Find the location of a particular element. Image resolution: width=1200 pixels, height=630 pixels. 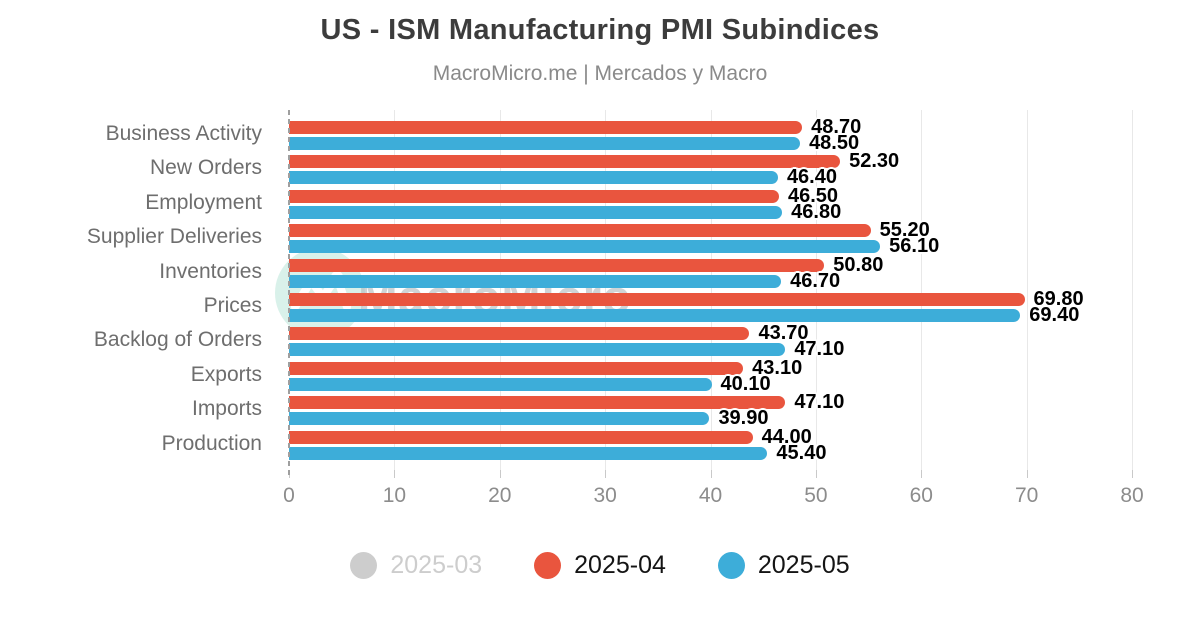

bar-2025-05-supplier-deliveries is located at coordinates (585, 247).